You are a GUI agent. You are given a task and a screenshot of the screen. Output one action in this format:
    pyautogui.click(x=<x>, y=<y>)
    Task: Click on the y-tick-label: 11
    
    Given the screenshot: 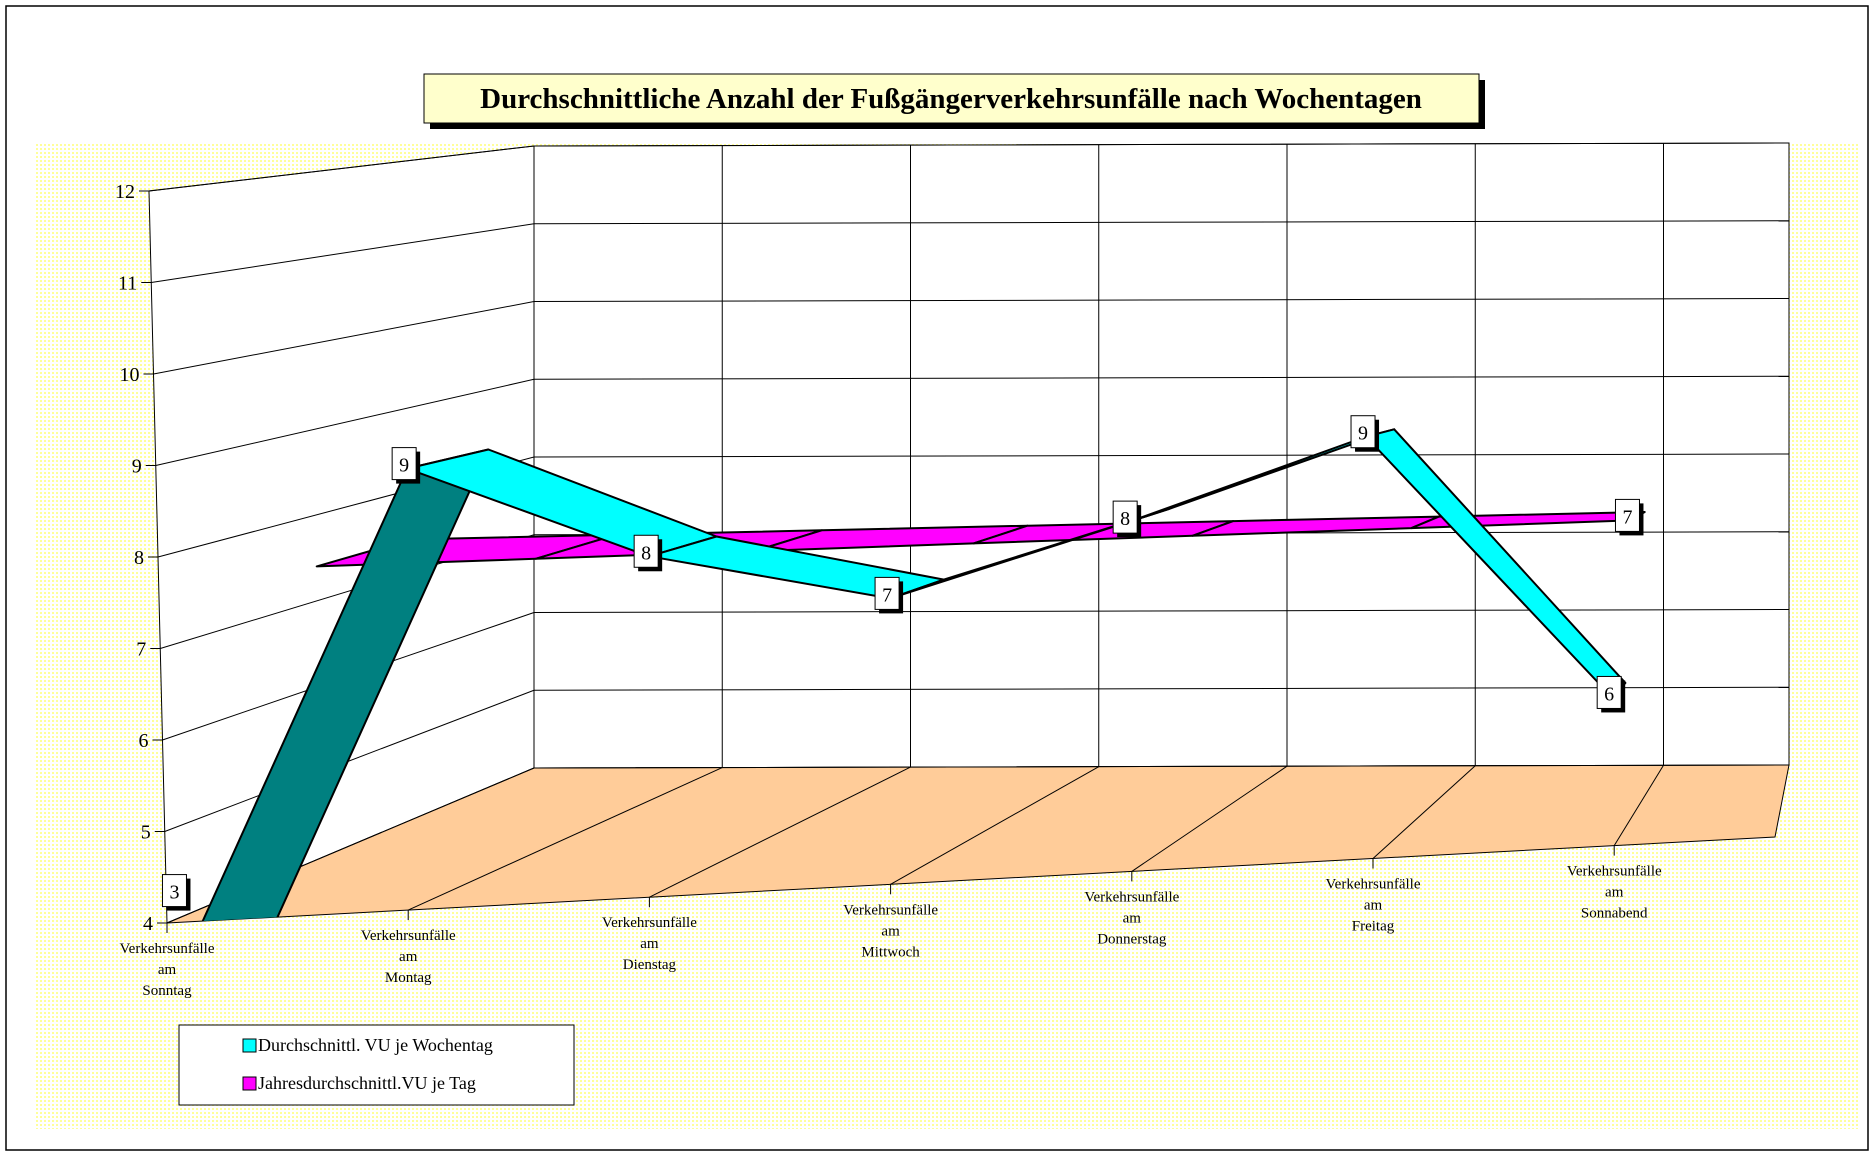 What is the action you would take?
    pyautogui.click(x=127, y=284)
    